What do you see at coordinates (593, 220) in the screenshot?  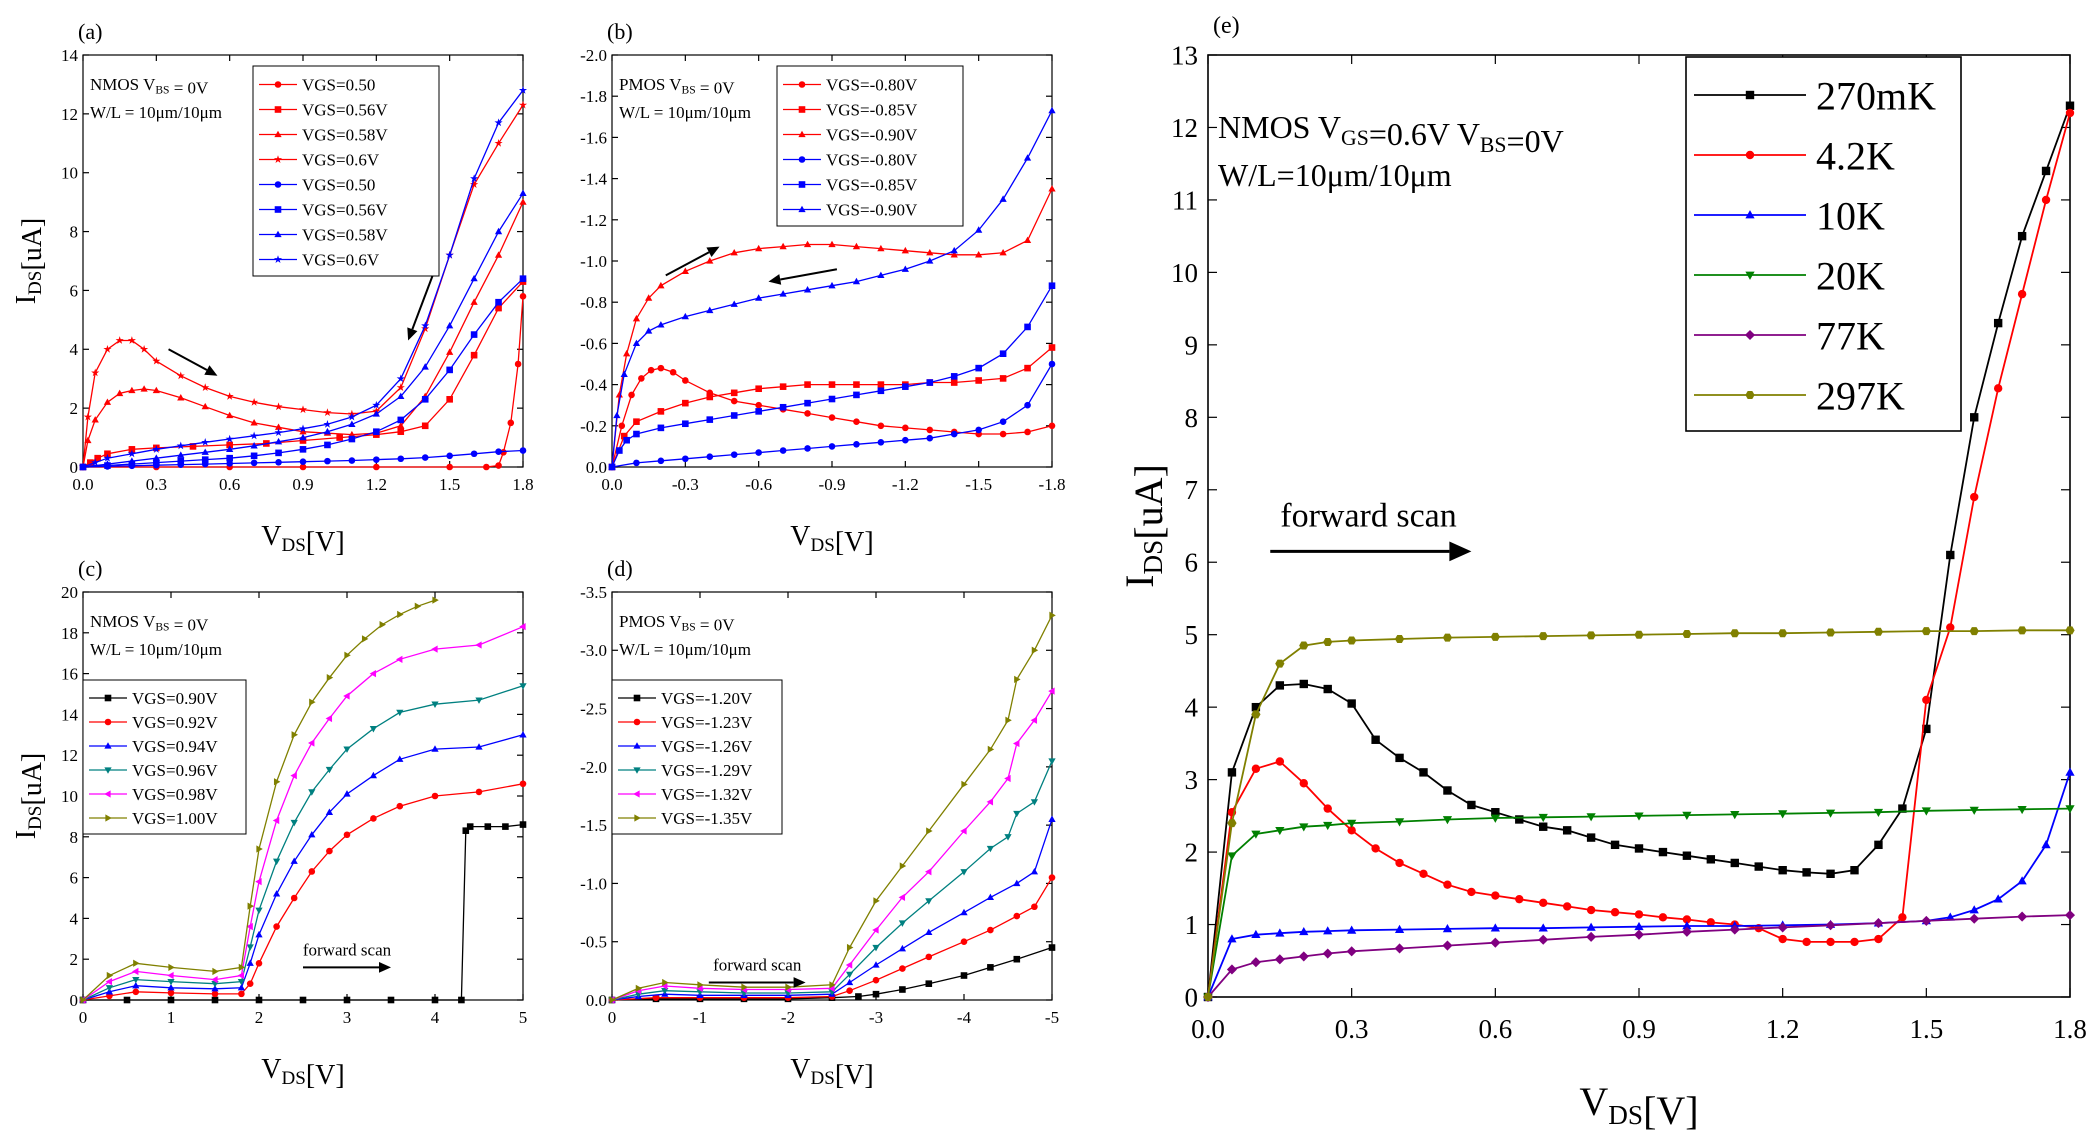 I see `y-tick-label: -1.2` at bounding box center [593, 220].